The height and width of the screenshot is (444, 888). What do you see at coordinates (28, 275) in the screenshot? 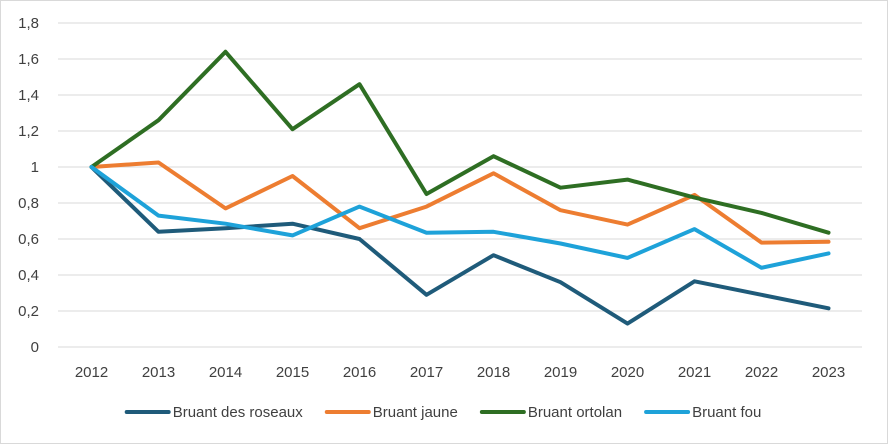
I see `y-tick-label: 0,4` at bounding box center [28, 275].